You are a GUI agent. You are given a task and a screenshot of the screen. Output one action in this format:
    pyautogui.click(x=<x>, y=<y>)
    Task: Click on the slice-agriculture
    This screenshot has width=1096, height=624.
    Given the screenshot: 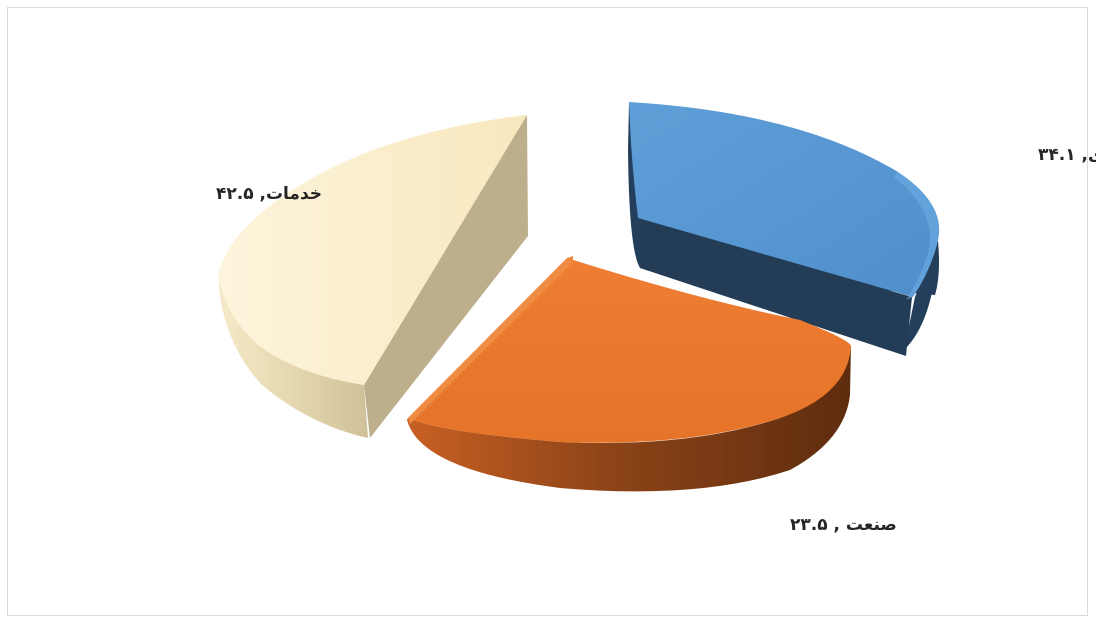 What is the action you would take?
    pyautogui.click(x=784, y=229)
    